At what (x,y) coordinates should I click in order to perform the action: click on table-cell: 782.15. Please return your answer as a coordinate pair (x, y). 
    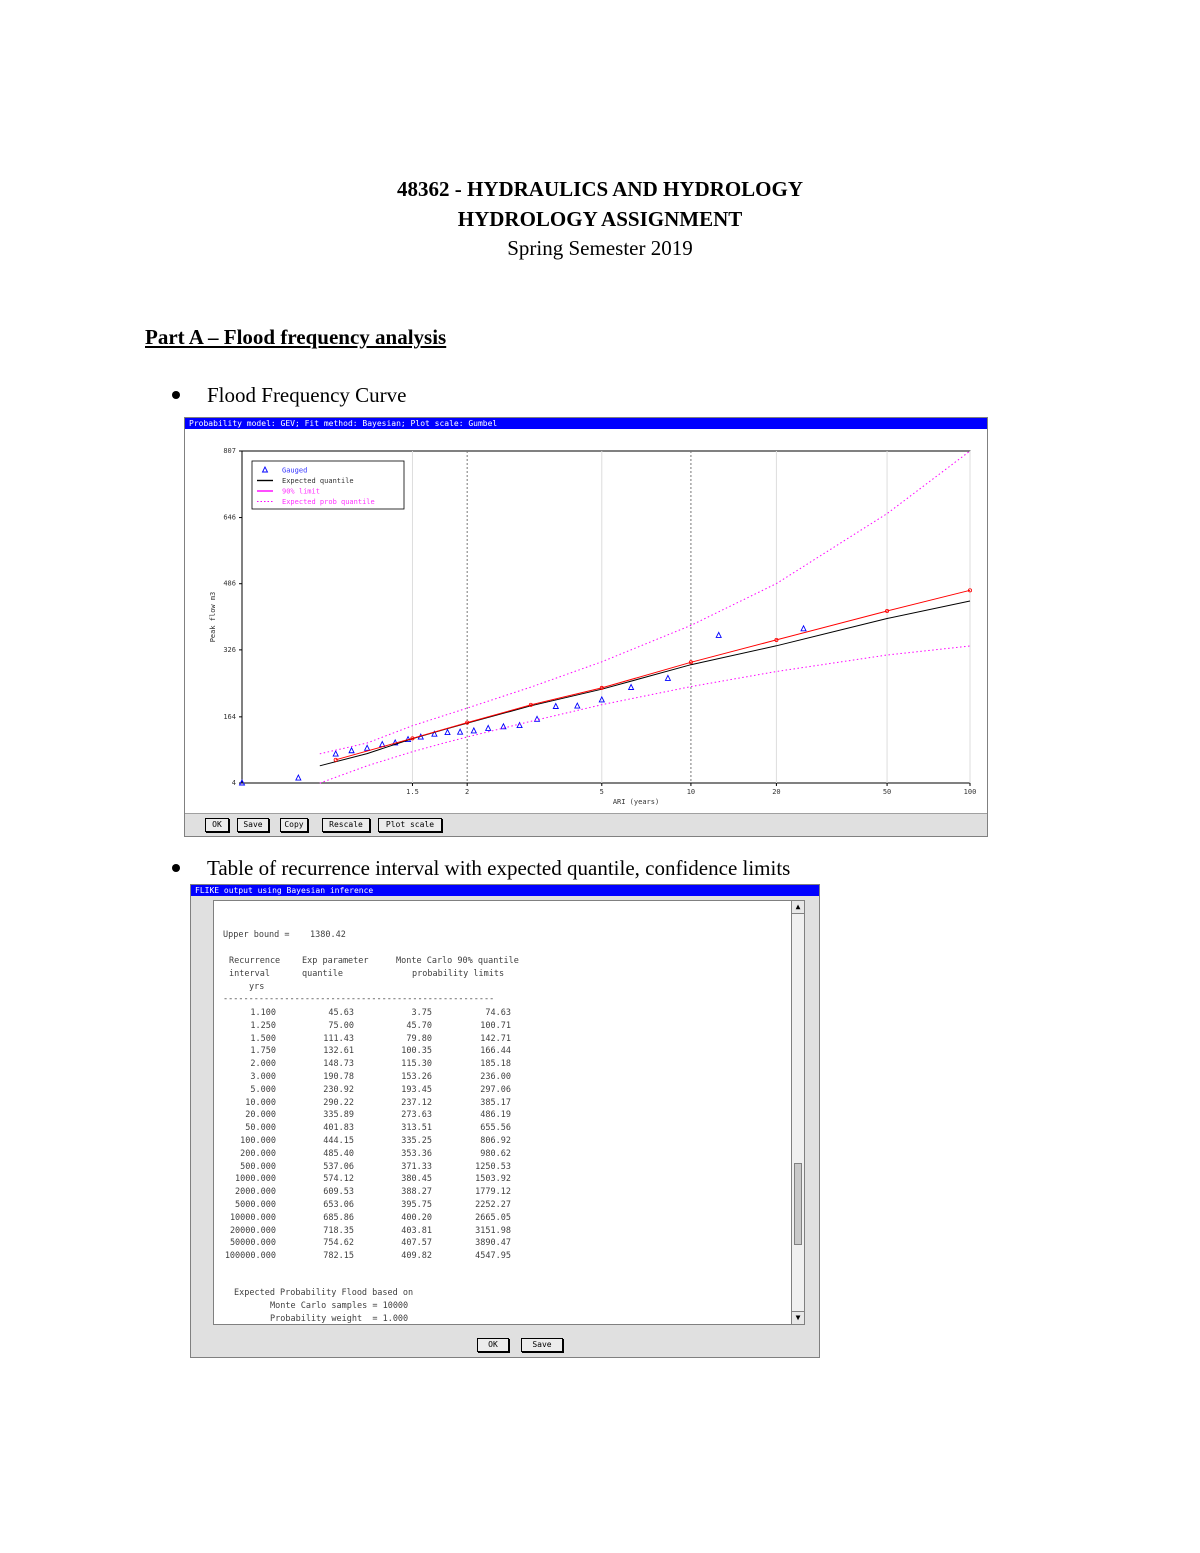
    Looking at the image, I should click on (338, 1256).